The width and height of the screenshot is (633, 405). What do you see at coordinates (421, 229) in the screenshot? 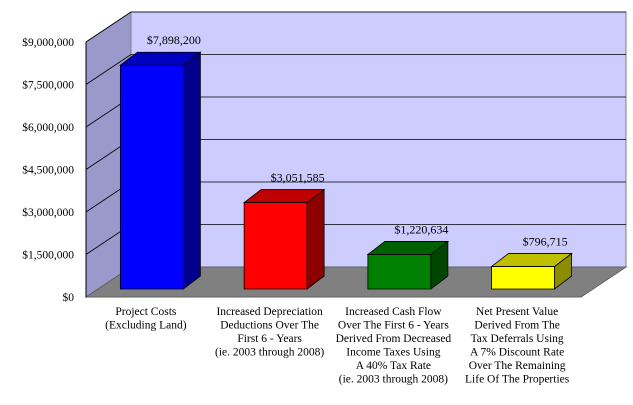
I see `data-label: $1,220,634` at bounding box center [421, 229].